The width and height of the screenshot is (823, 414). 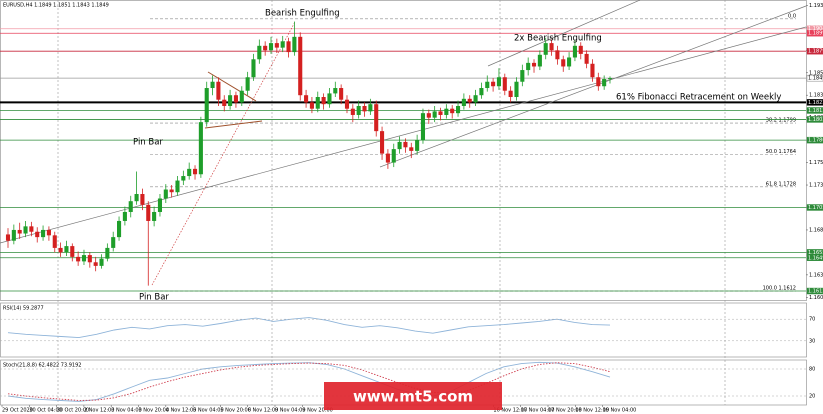 I want to click on x-tick-label: 9 Nov 20:00, so click(x=317, y=411).